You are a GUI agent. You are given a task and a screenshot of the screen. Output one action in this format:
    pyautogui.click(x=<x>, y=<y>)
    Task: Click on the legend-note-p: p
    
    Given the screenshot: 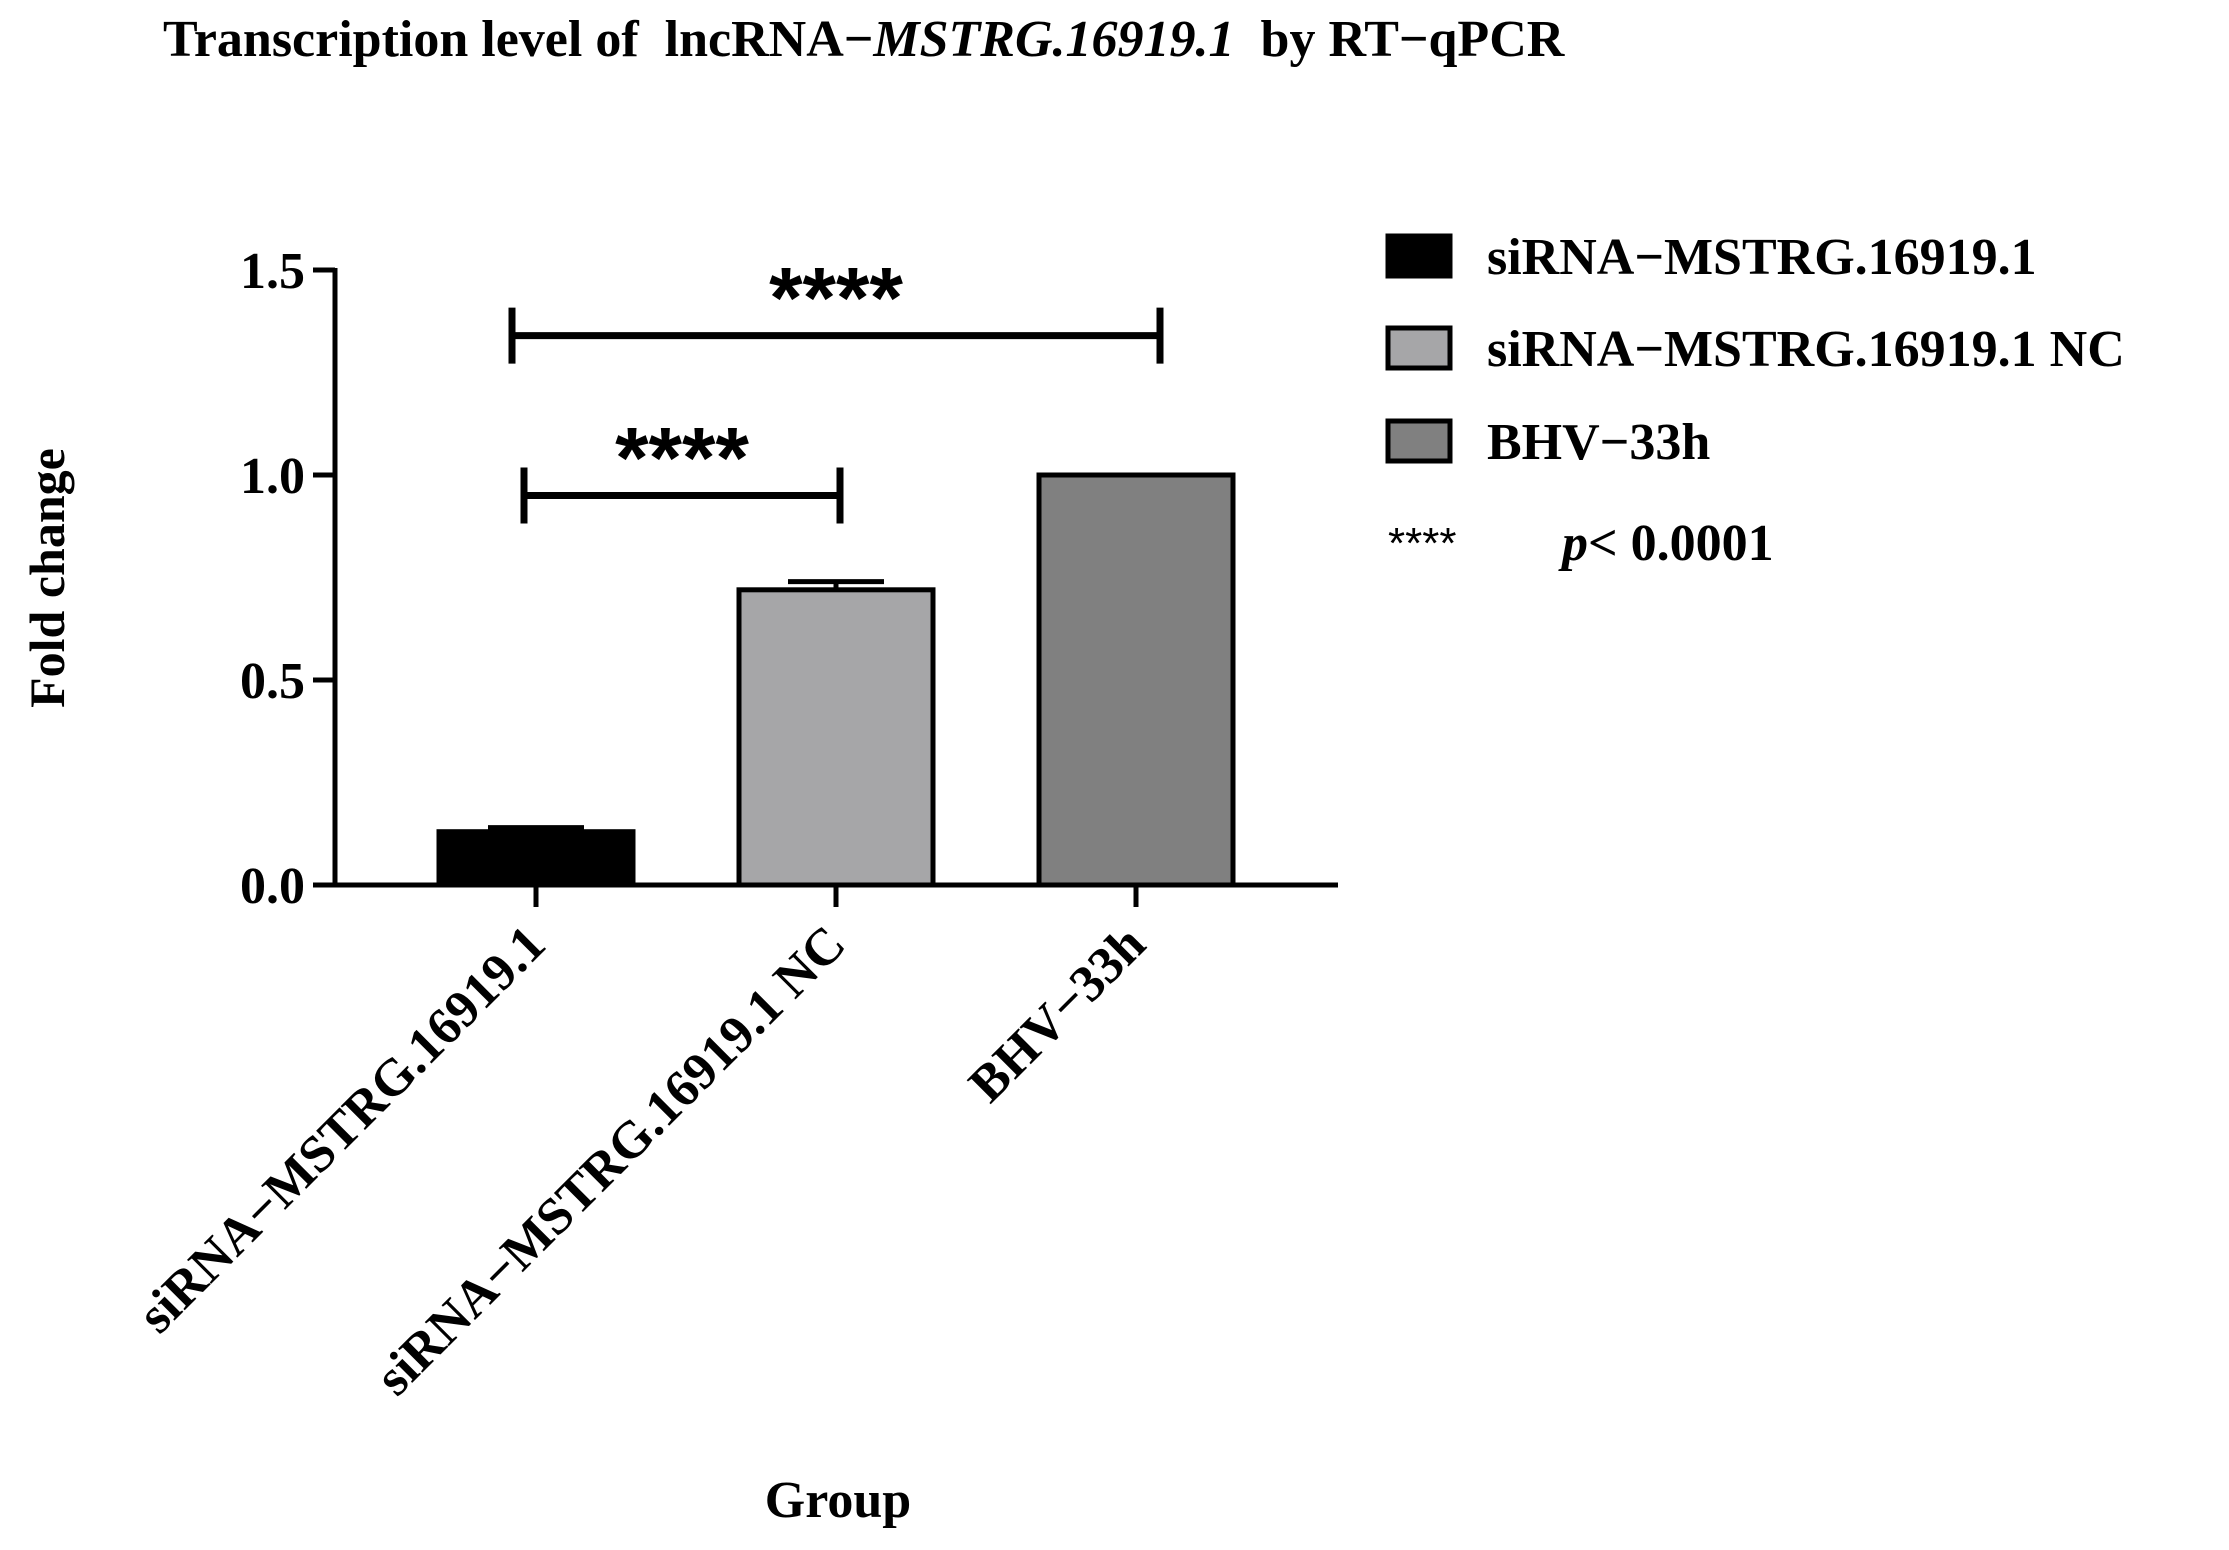 What is the action you would take?
    pyautogui.click(x=1573, y=543)
    